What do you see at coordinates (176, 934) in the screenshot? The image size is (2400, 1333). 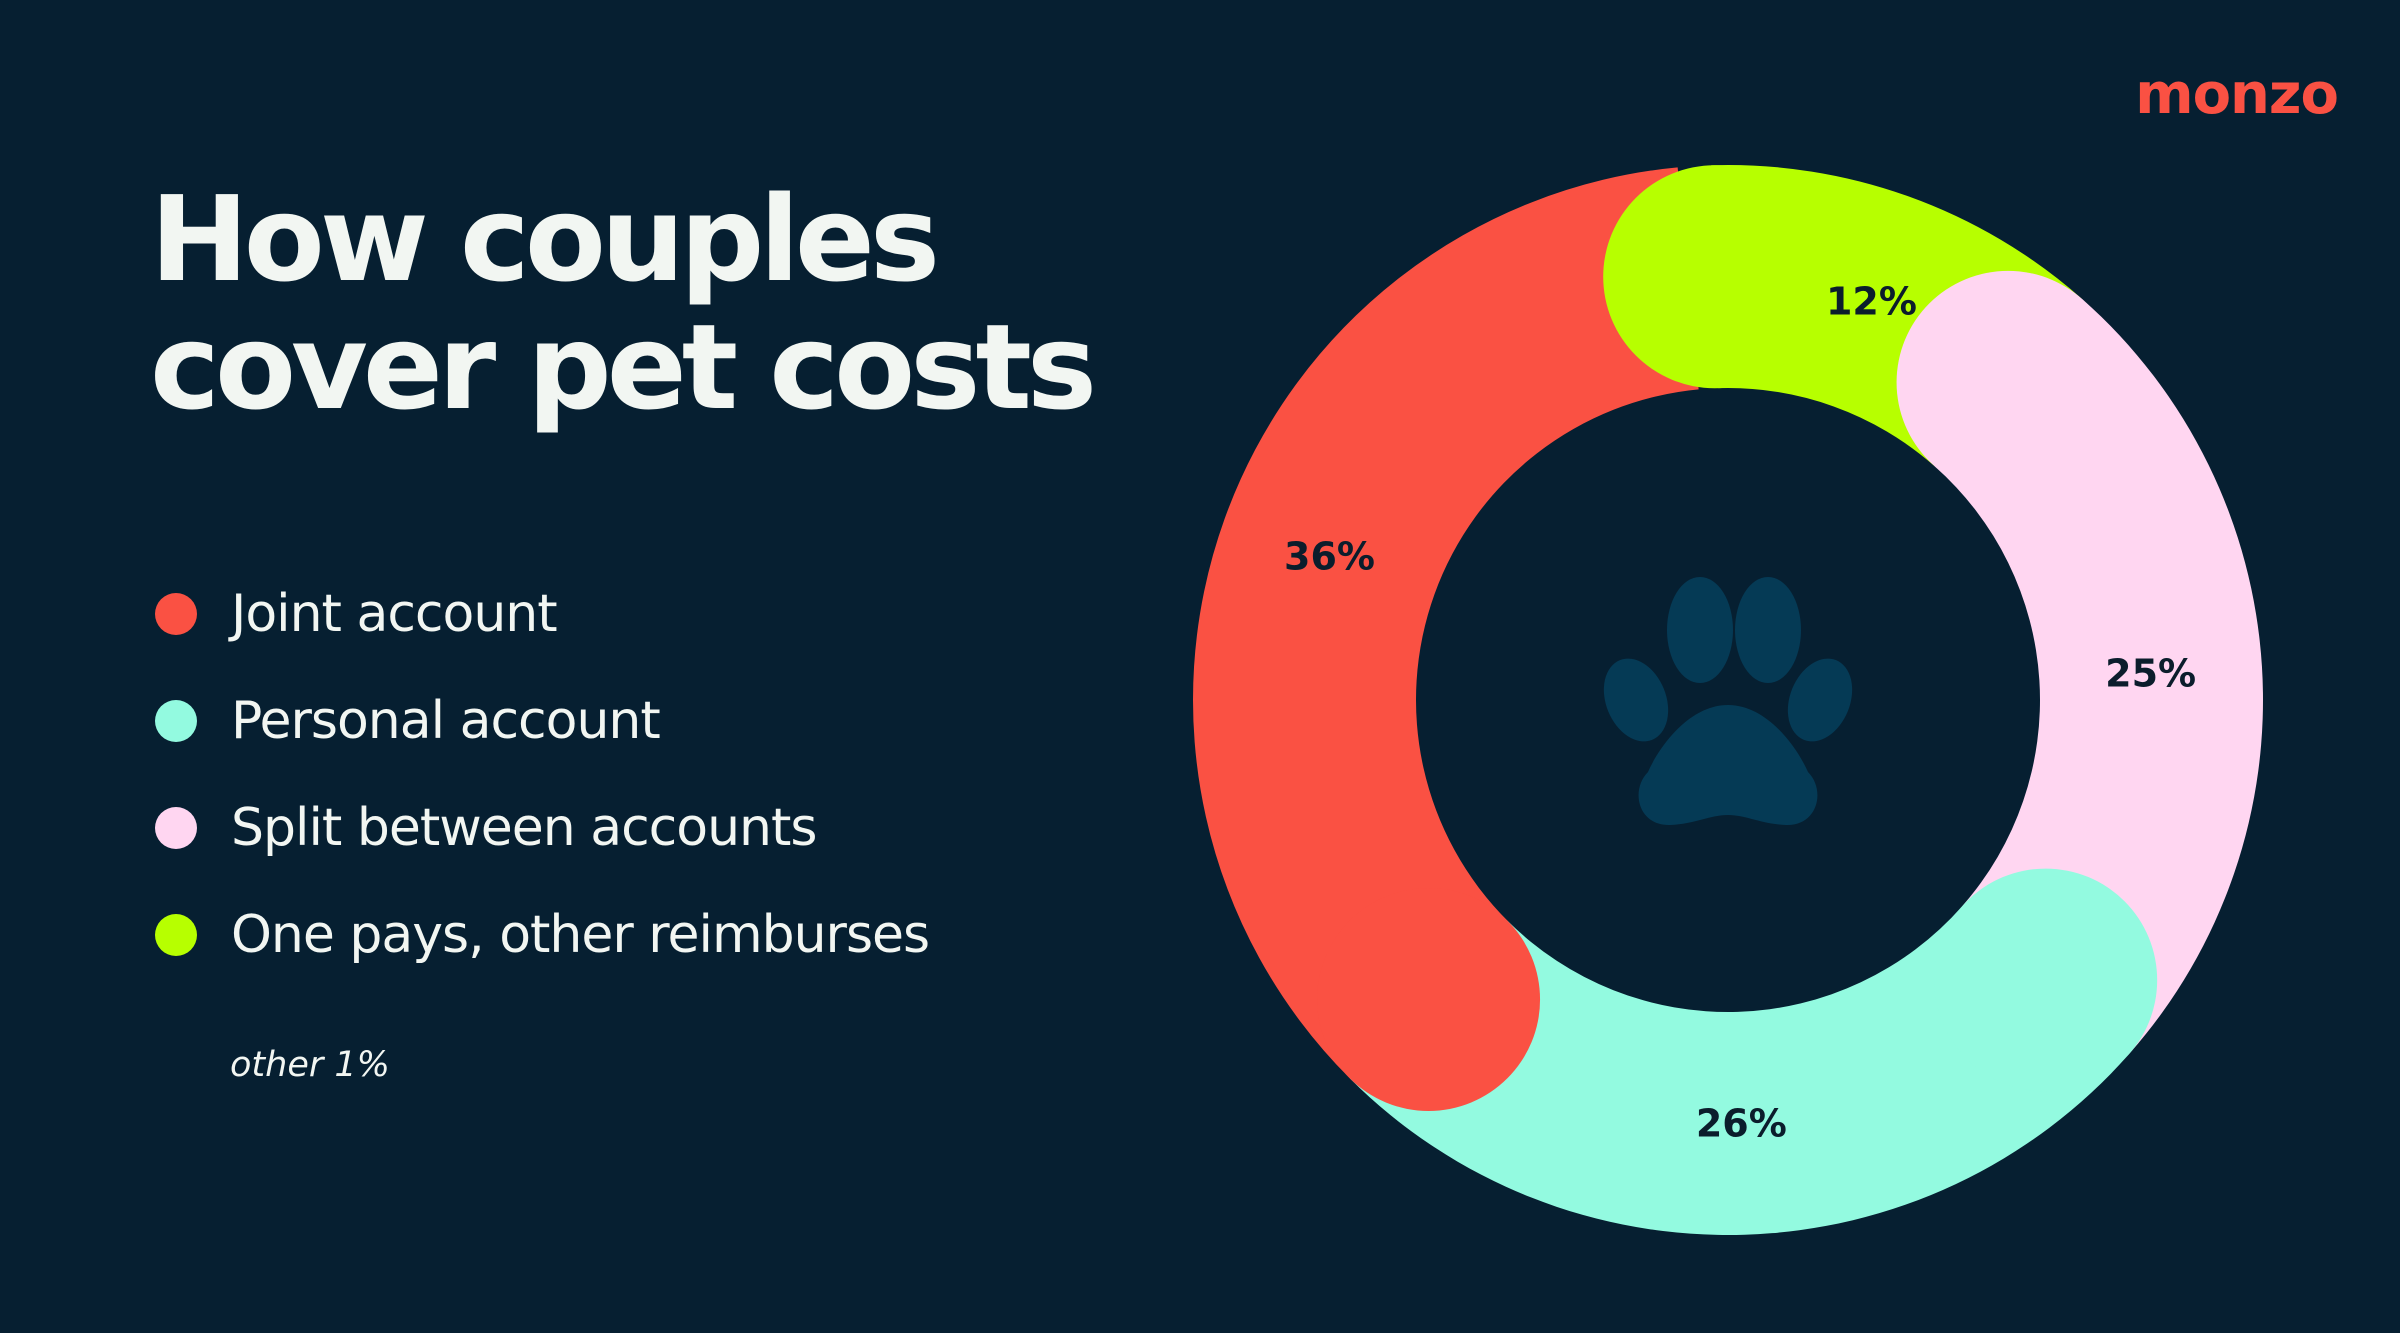 I see `legend-swatch-one-pays-other-reimburses` at bounding box center [176, 934].